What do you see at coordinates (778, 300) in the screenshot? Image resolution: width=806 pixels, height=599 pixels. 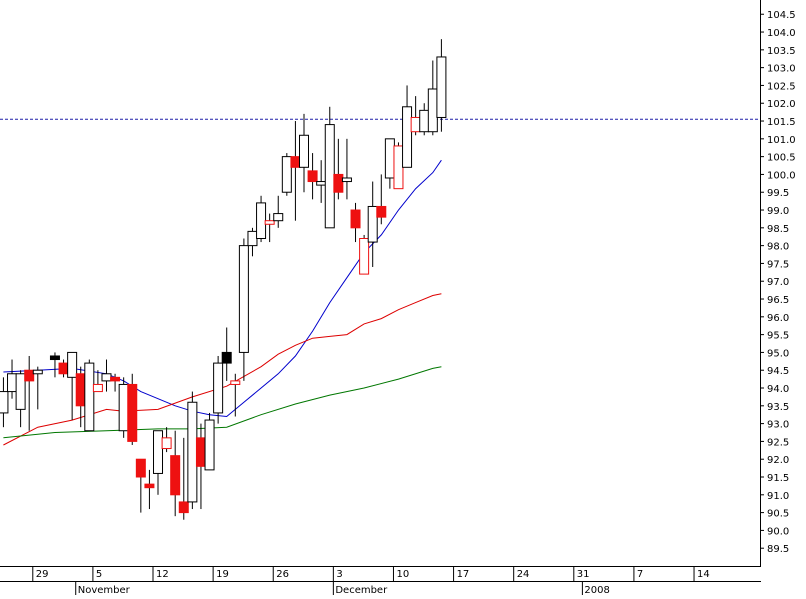 I see `y-tick-label: 96.5` at bounding box center [778, 300].